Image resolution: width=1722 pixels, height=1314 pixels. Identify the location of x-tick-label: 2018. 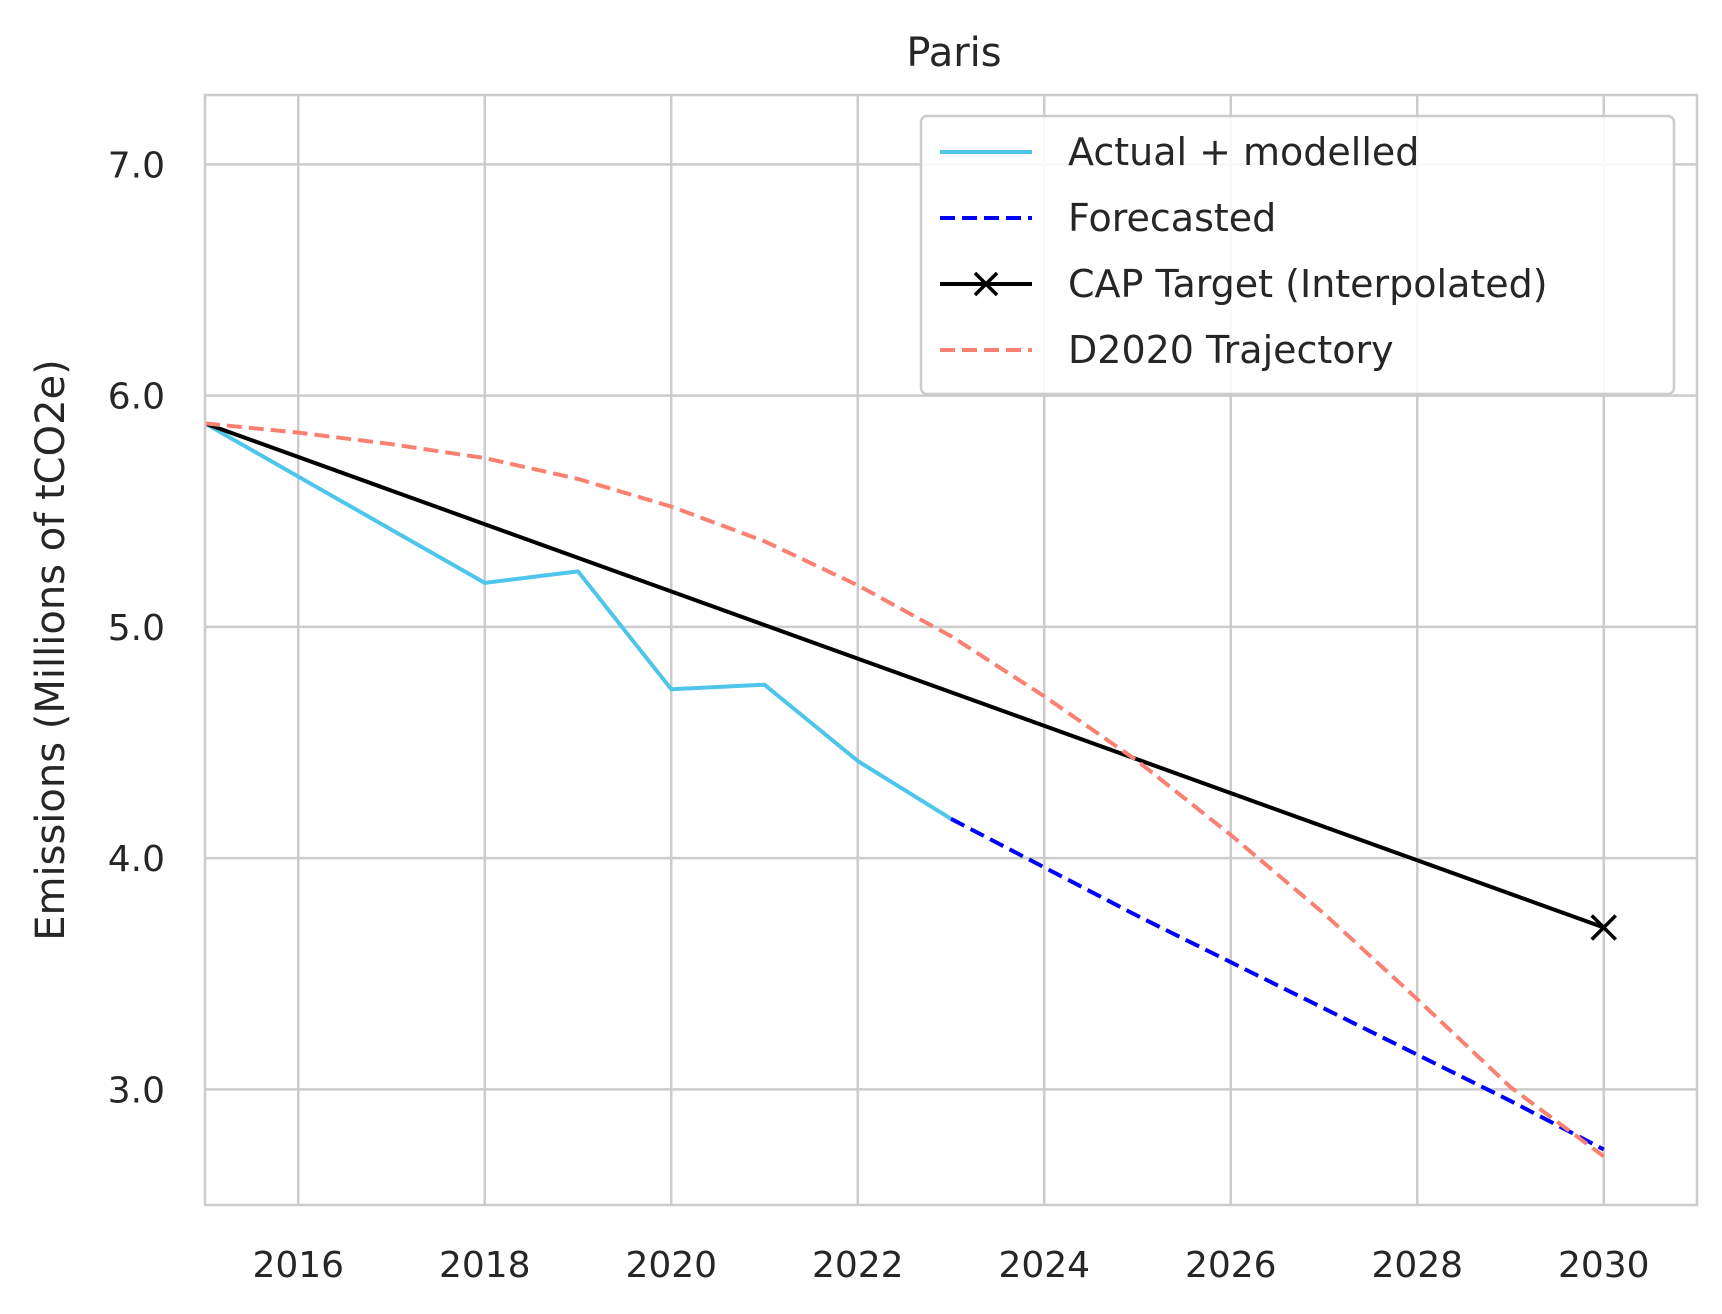
(485, 1265).